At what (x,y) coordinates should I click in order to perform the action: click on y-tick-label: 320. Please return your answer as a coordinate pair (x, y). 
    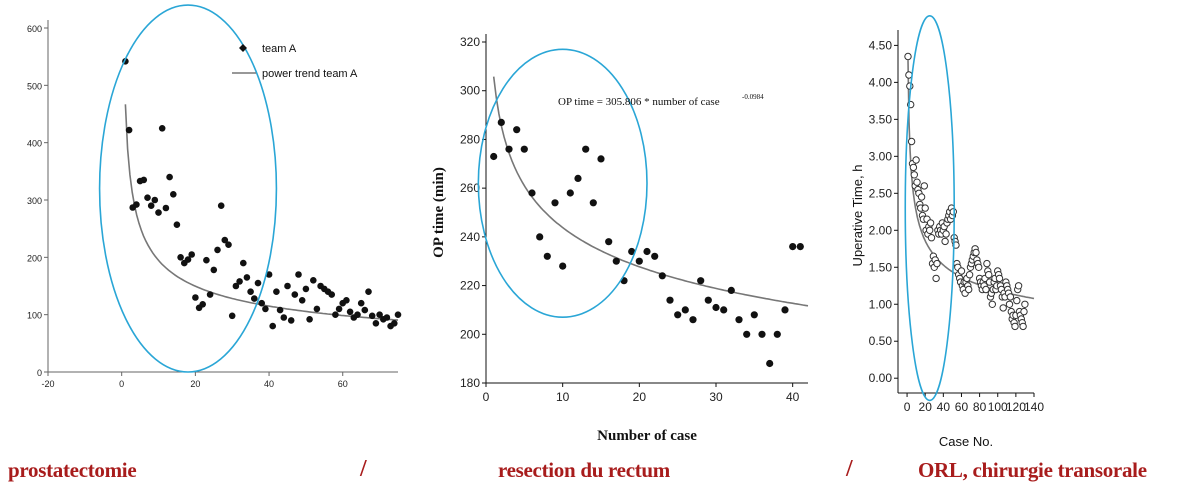
    Looking at the image, I should click on (470, 42).